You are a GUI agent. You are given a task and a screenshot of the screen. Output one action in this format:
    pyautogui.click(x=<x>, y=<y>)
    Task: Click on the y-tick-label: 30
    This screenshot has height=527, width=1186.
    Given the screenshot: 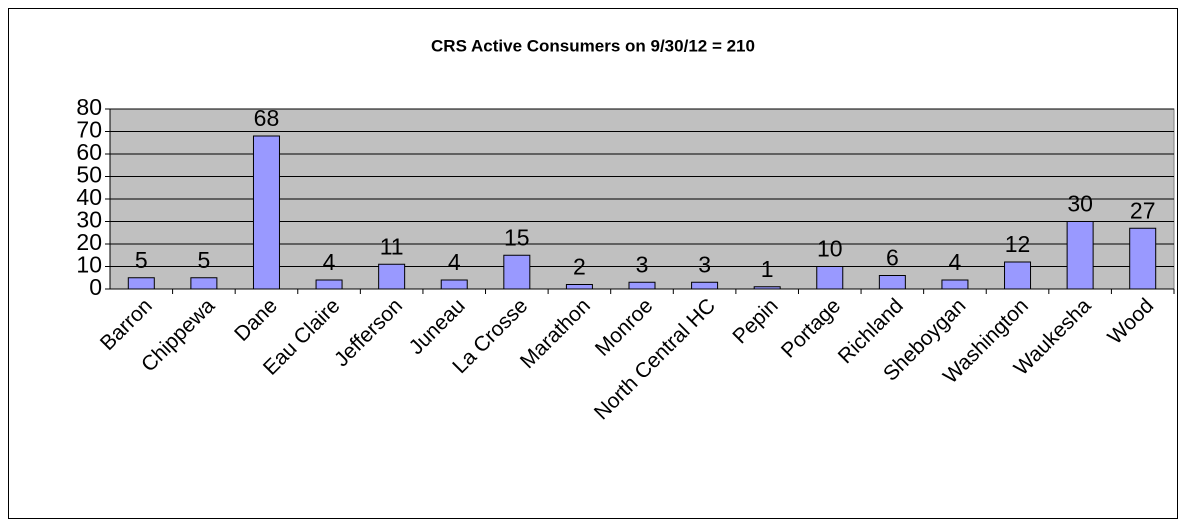 What is the action you would take?
    pyautogui.click(x=89, y=220)
    